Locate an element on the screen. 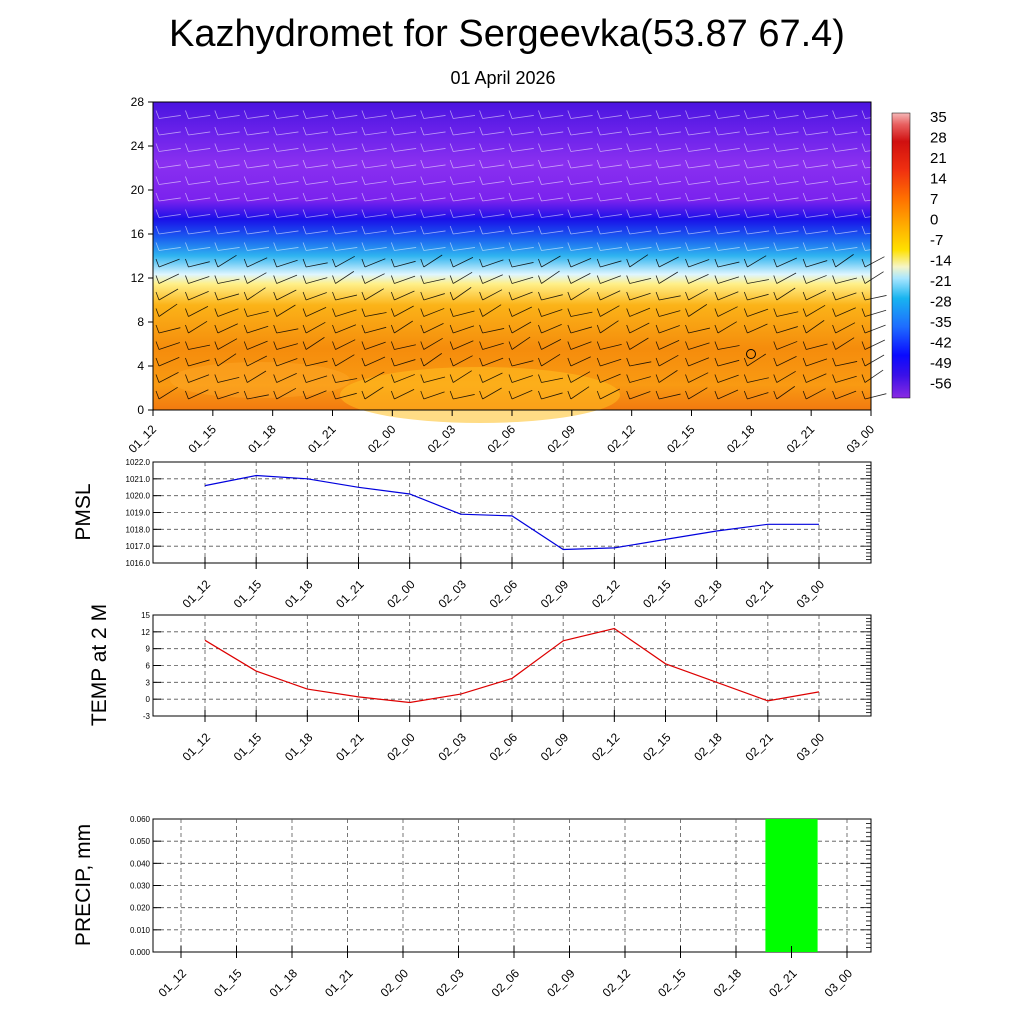 The image size is (1024, 1024). temp-y-axis: -3 0 3 6 9 12 15 is located at coordinates (506, 666).